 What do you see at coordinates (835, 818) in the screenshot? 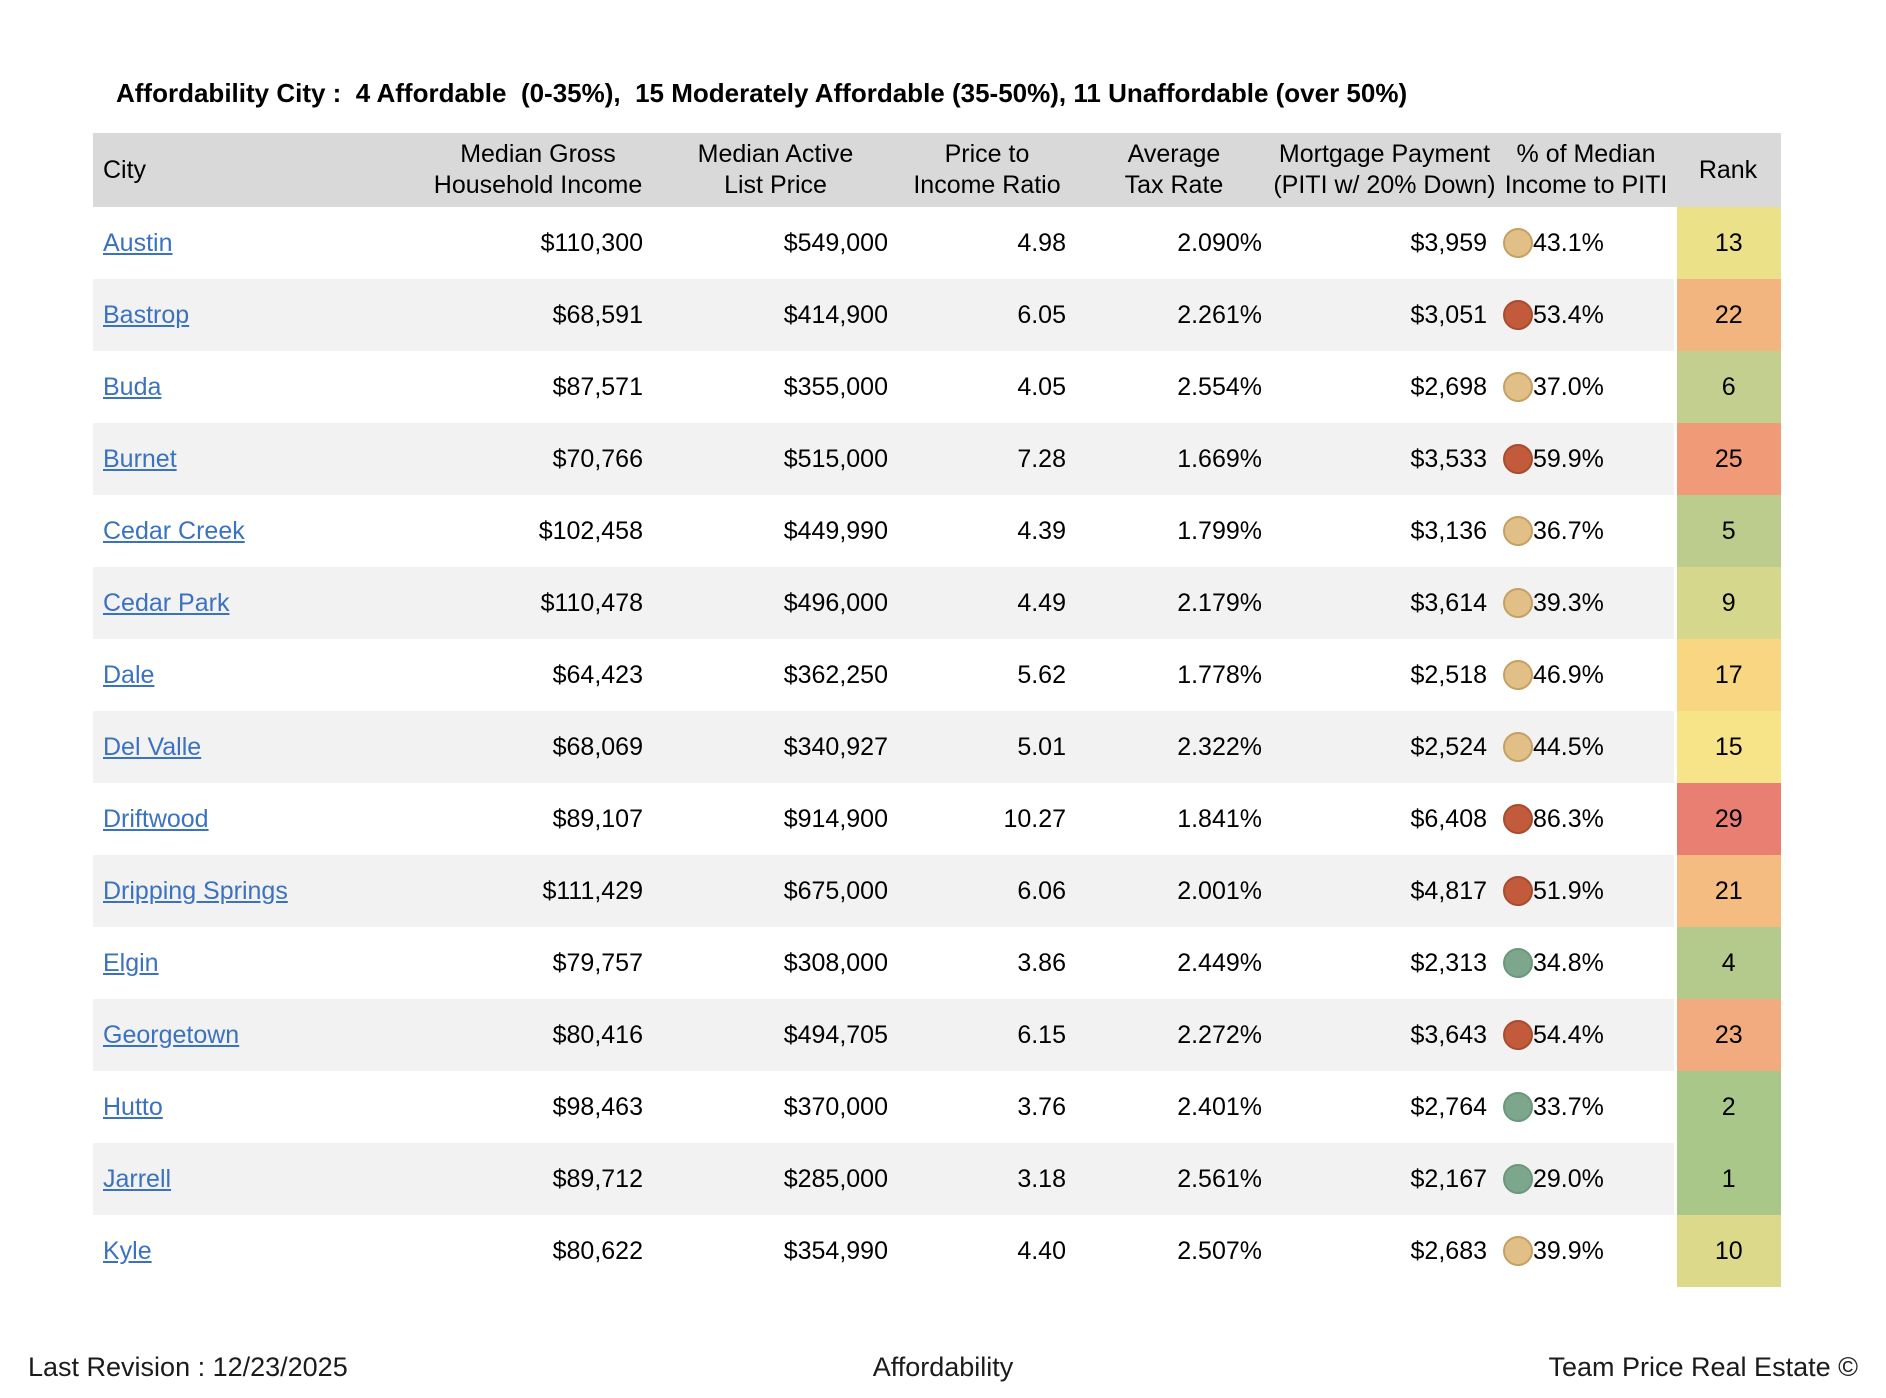
I see `list-price-cell: $914,900` at bounding box center [835, 818].